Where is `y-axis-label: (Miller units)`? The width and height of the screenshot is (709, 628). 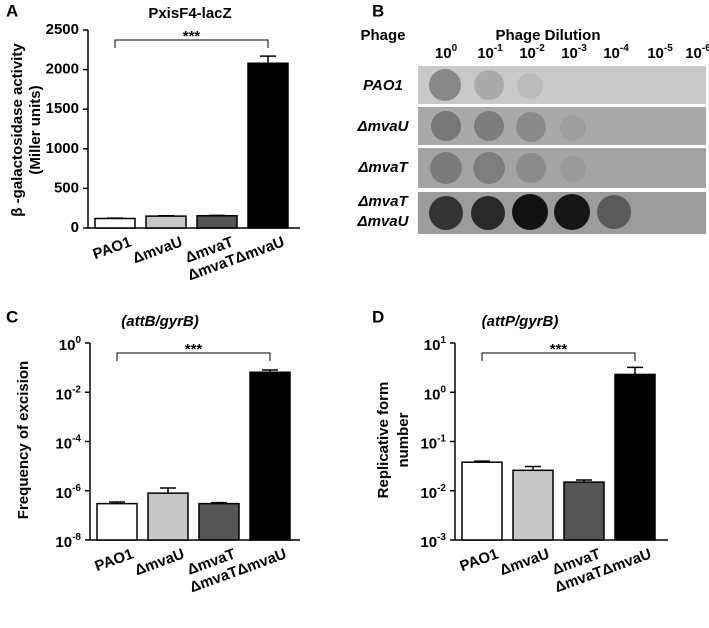 y-axis-label: (Miller units) is located at coordinates (35, 129).